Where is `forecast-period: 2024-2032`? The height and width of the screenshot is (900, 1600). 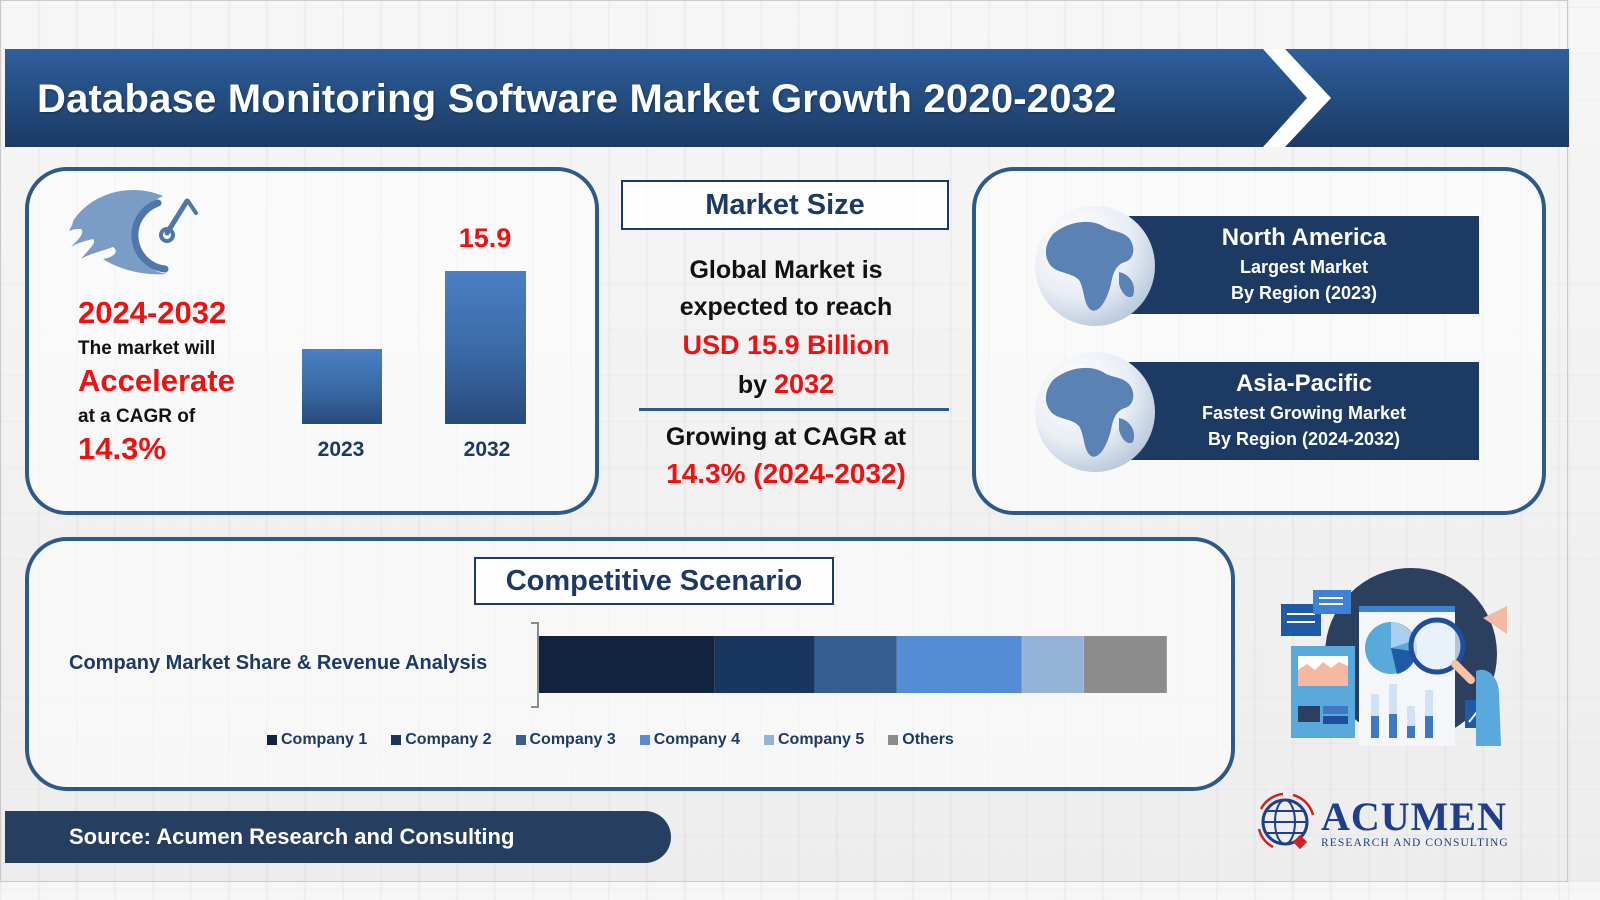 forecast-period: 2024-2032 is located at coordinates (152, 312).